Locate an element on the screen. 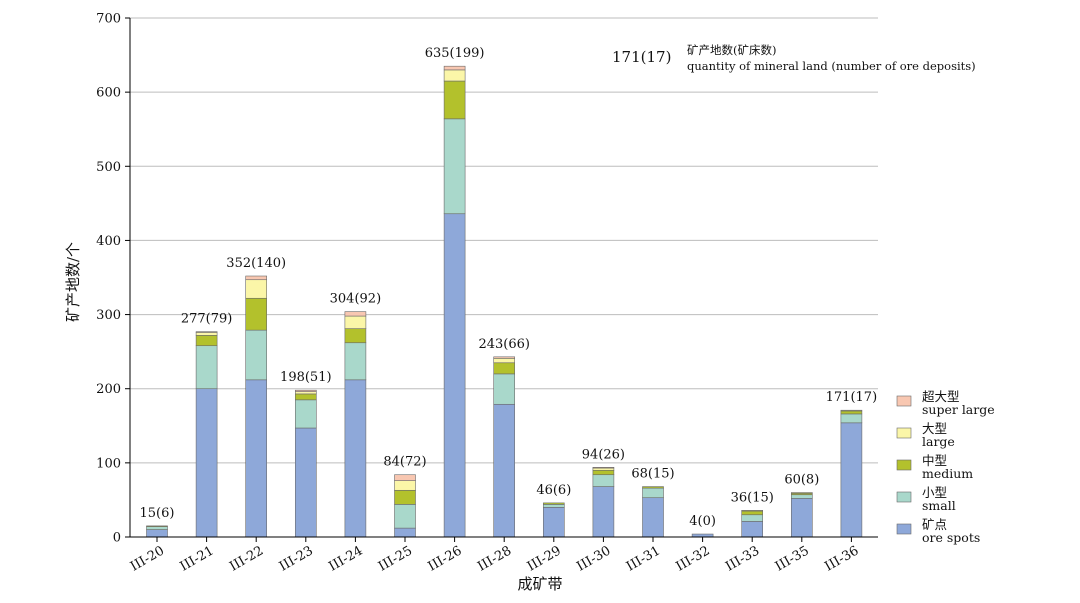  data-label: 4(0) is located at coordinates (702, 521).